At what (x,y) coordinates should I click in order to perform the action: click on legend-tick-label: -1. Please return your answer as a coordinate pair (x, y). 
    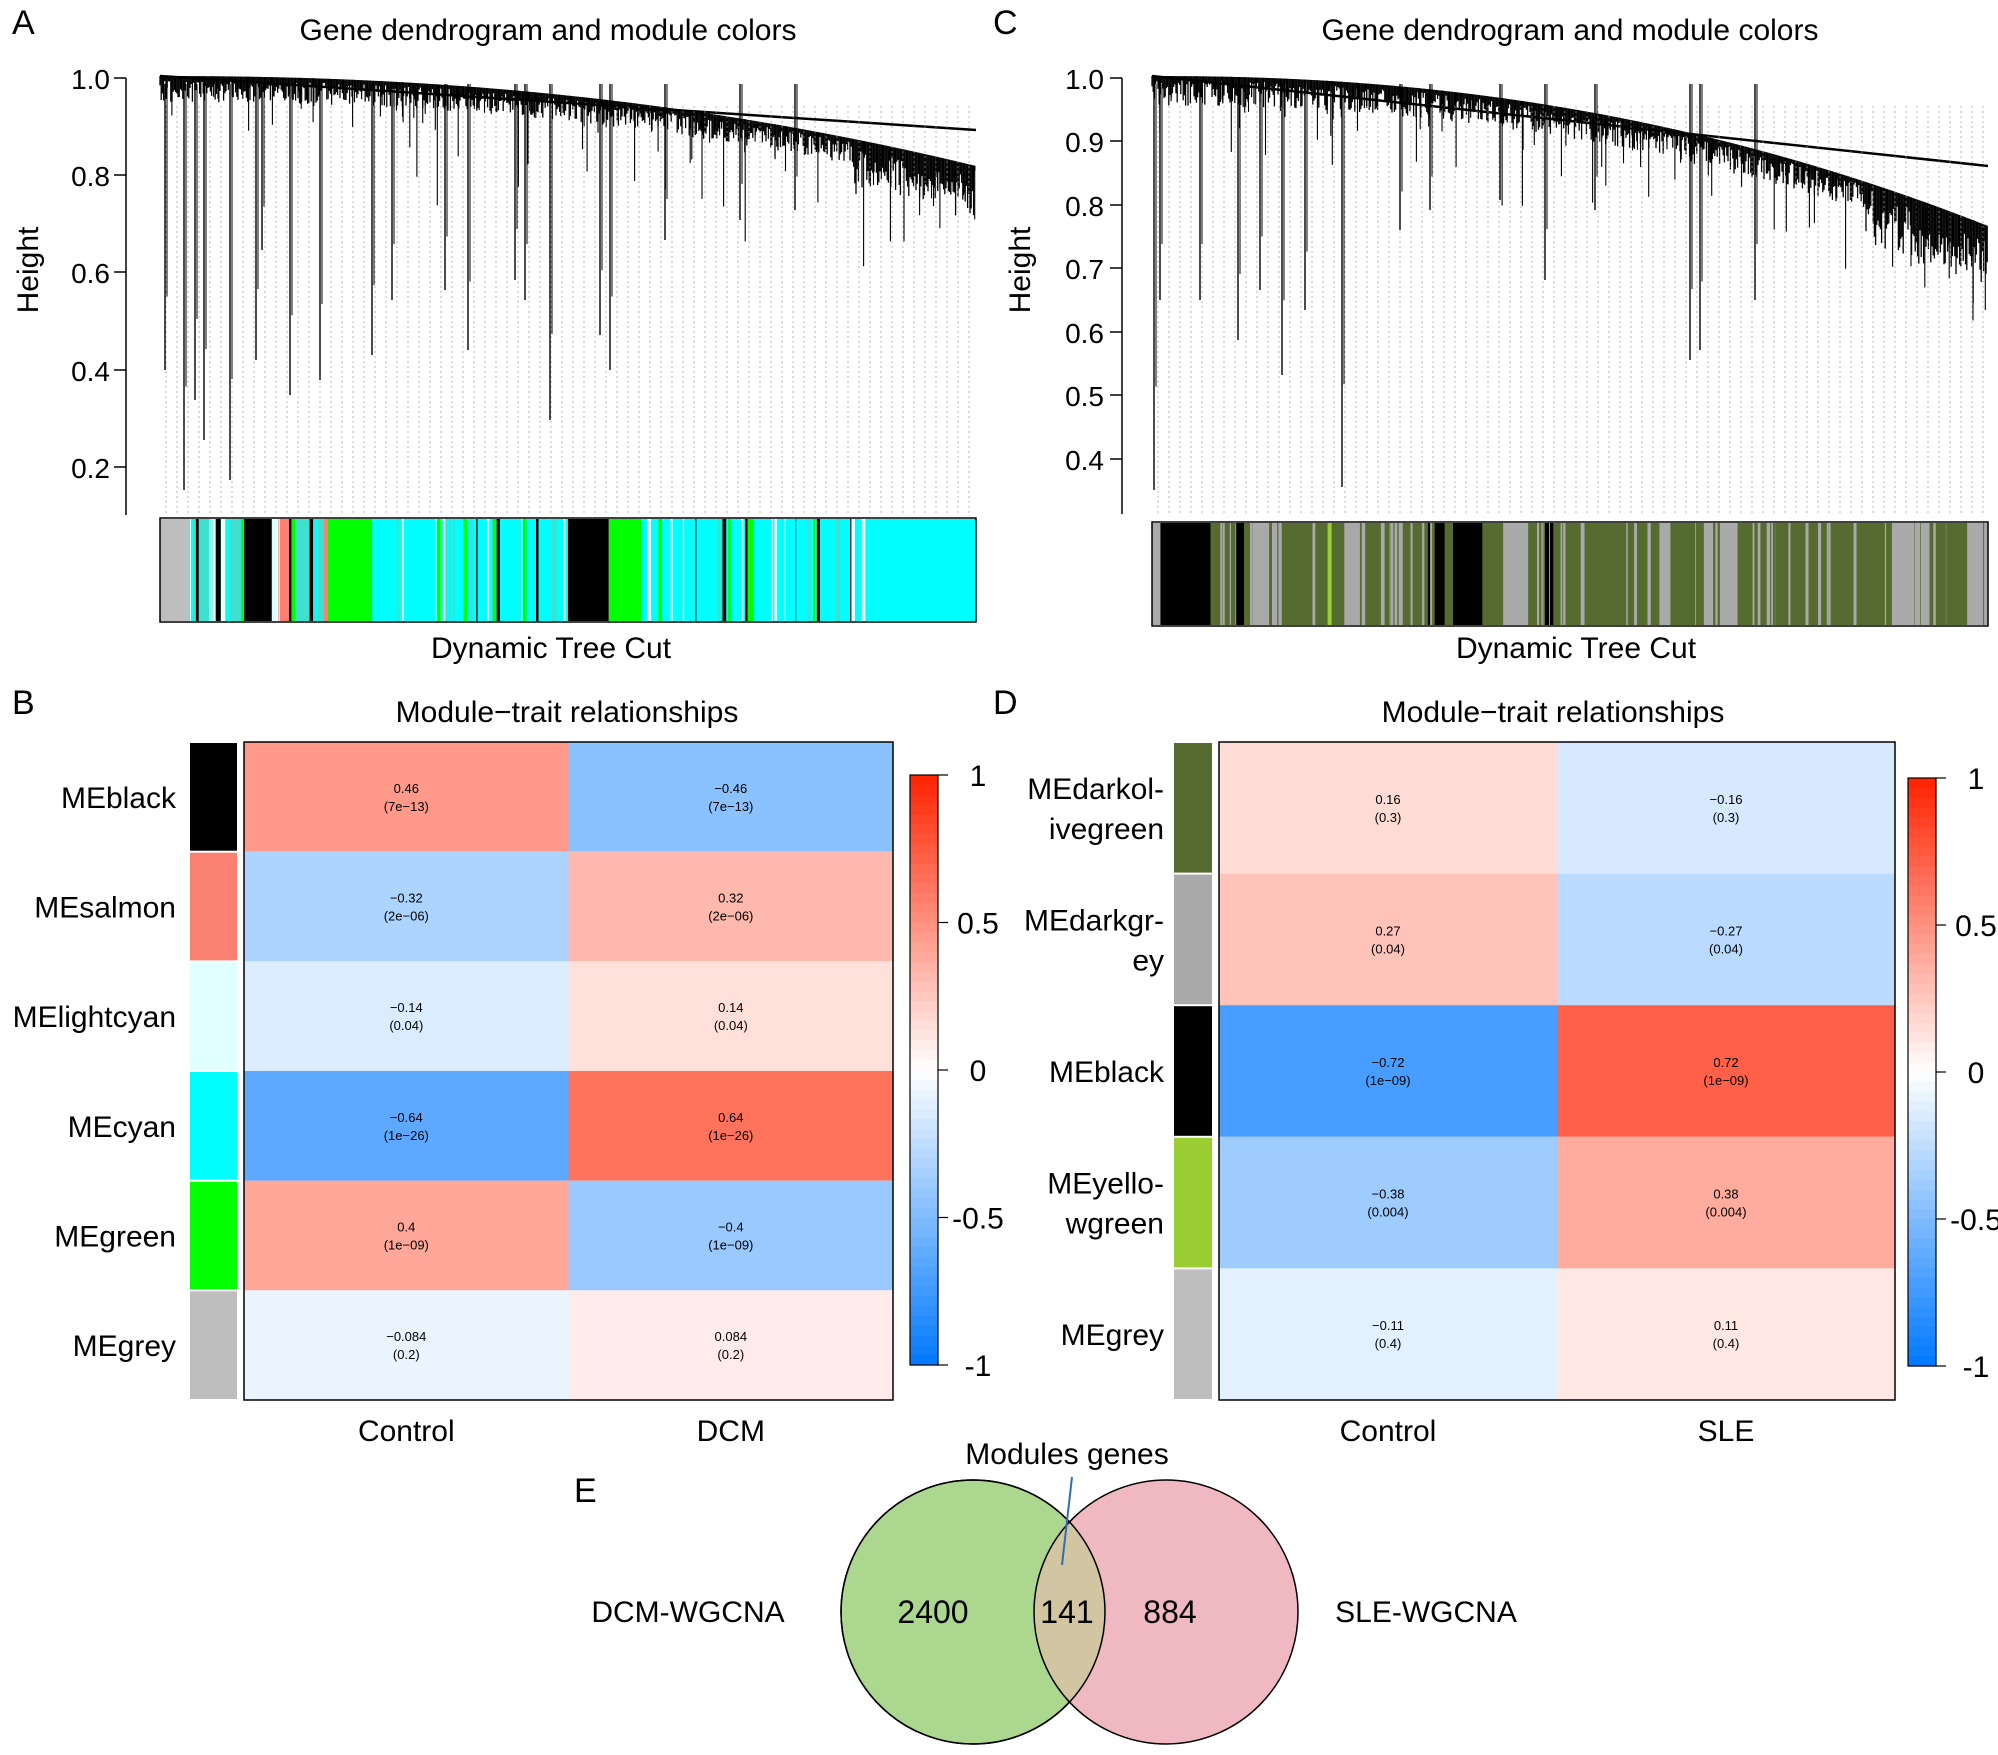
    Looking at the image, I should click on (1976, 1367).